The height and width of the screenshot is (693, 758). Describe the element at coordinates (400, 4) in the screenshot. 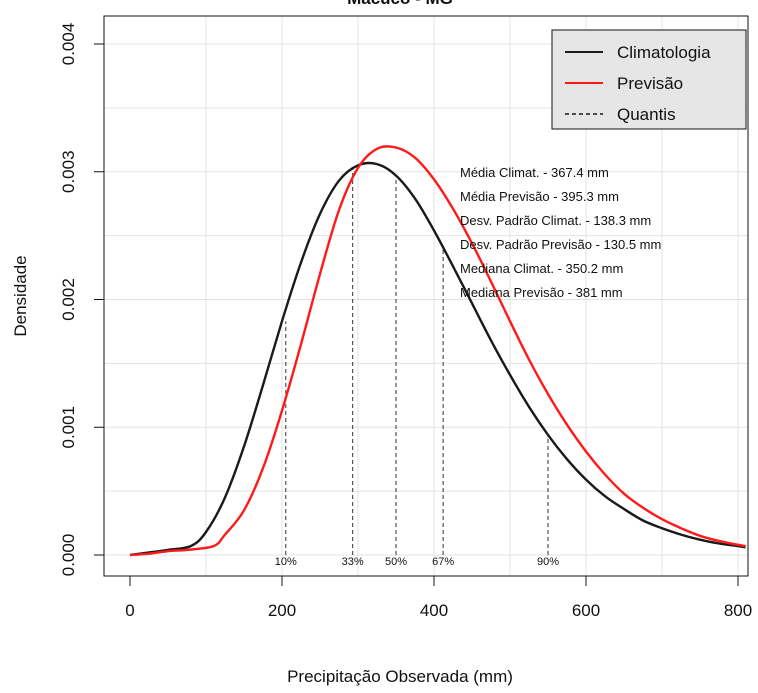

I see `chart-title: Macuco - MG` at that location.